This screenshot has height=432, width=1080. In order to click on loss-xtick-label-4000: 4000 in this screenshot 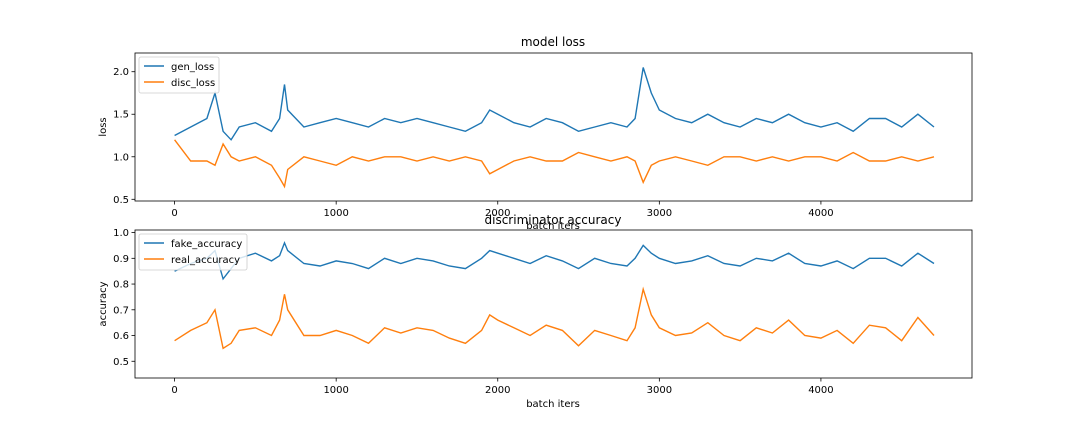, I will do `click(820, 213)`.